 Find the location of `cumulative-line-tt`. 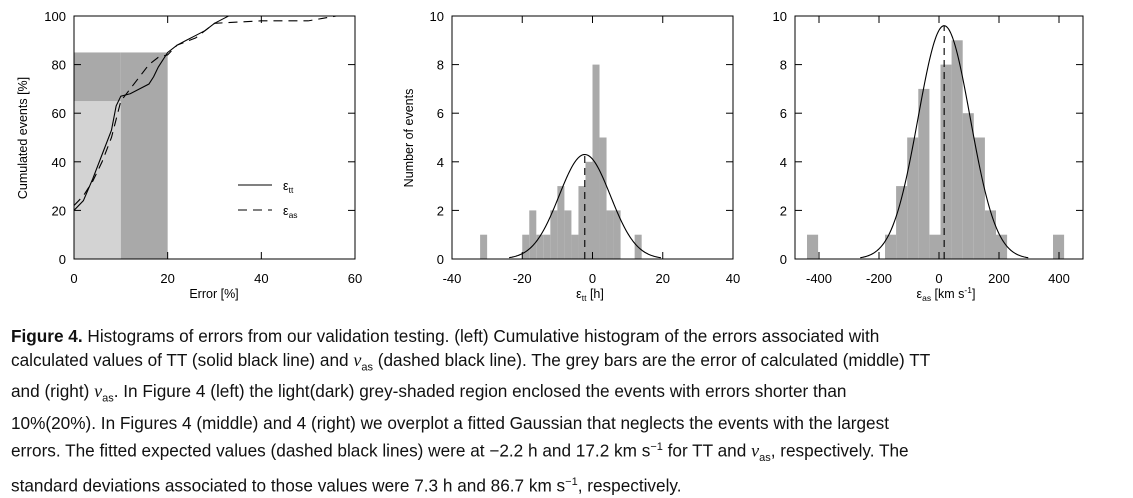

cumulative-line-tt is located at coordinates (214, 113).